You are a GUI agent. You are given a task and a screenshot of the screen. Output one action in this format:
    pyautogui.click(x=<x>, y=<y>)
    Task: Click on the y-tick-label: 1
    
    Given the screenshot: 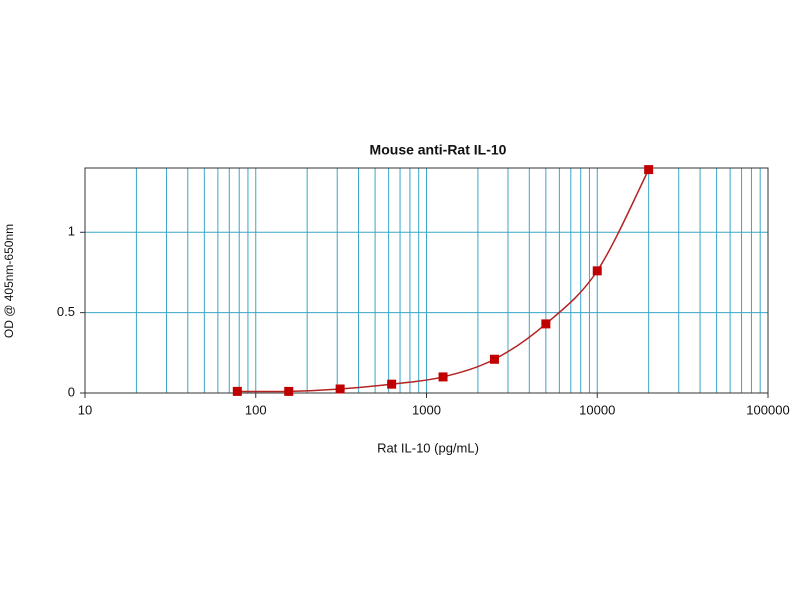 What is the action you would take?
    pyautogui.click(x=71, y=231)
    